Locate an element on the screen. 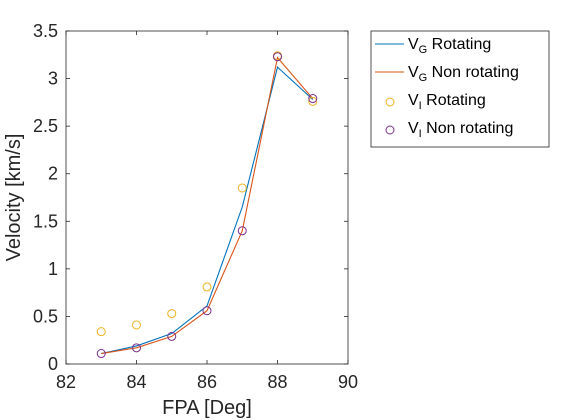  legend-label-v-i-non-rotating: VI Non rotating is located at coordinates (460, 130).